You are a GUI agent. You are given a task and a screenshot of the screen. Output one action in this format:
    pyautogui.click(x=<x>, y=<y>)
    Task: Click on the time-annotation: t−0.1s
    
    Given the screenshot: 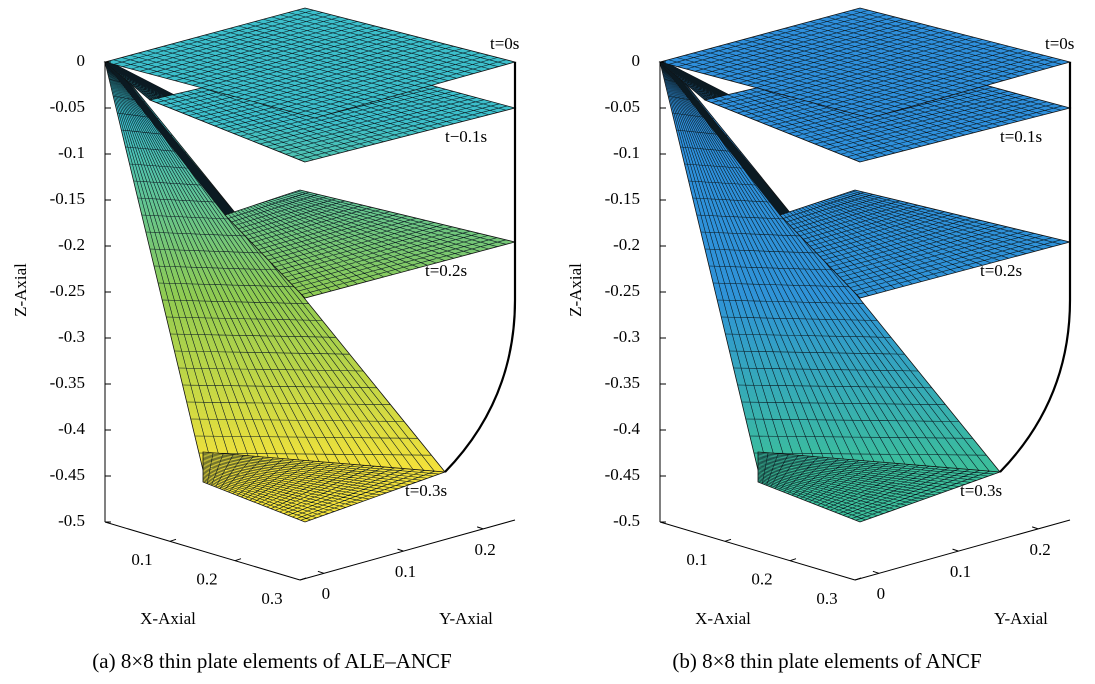 What is the action you would take?
    pyautogui.click(x=466, y=136)
    